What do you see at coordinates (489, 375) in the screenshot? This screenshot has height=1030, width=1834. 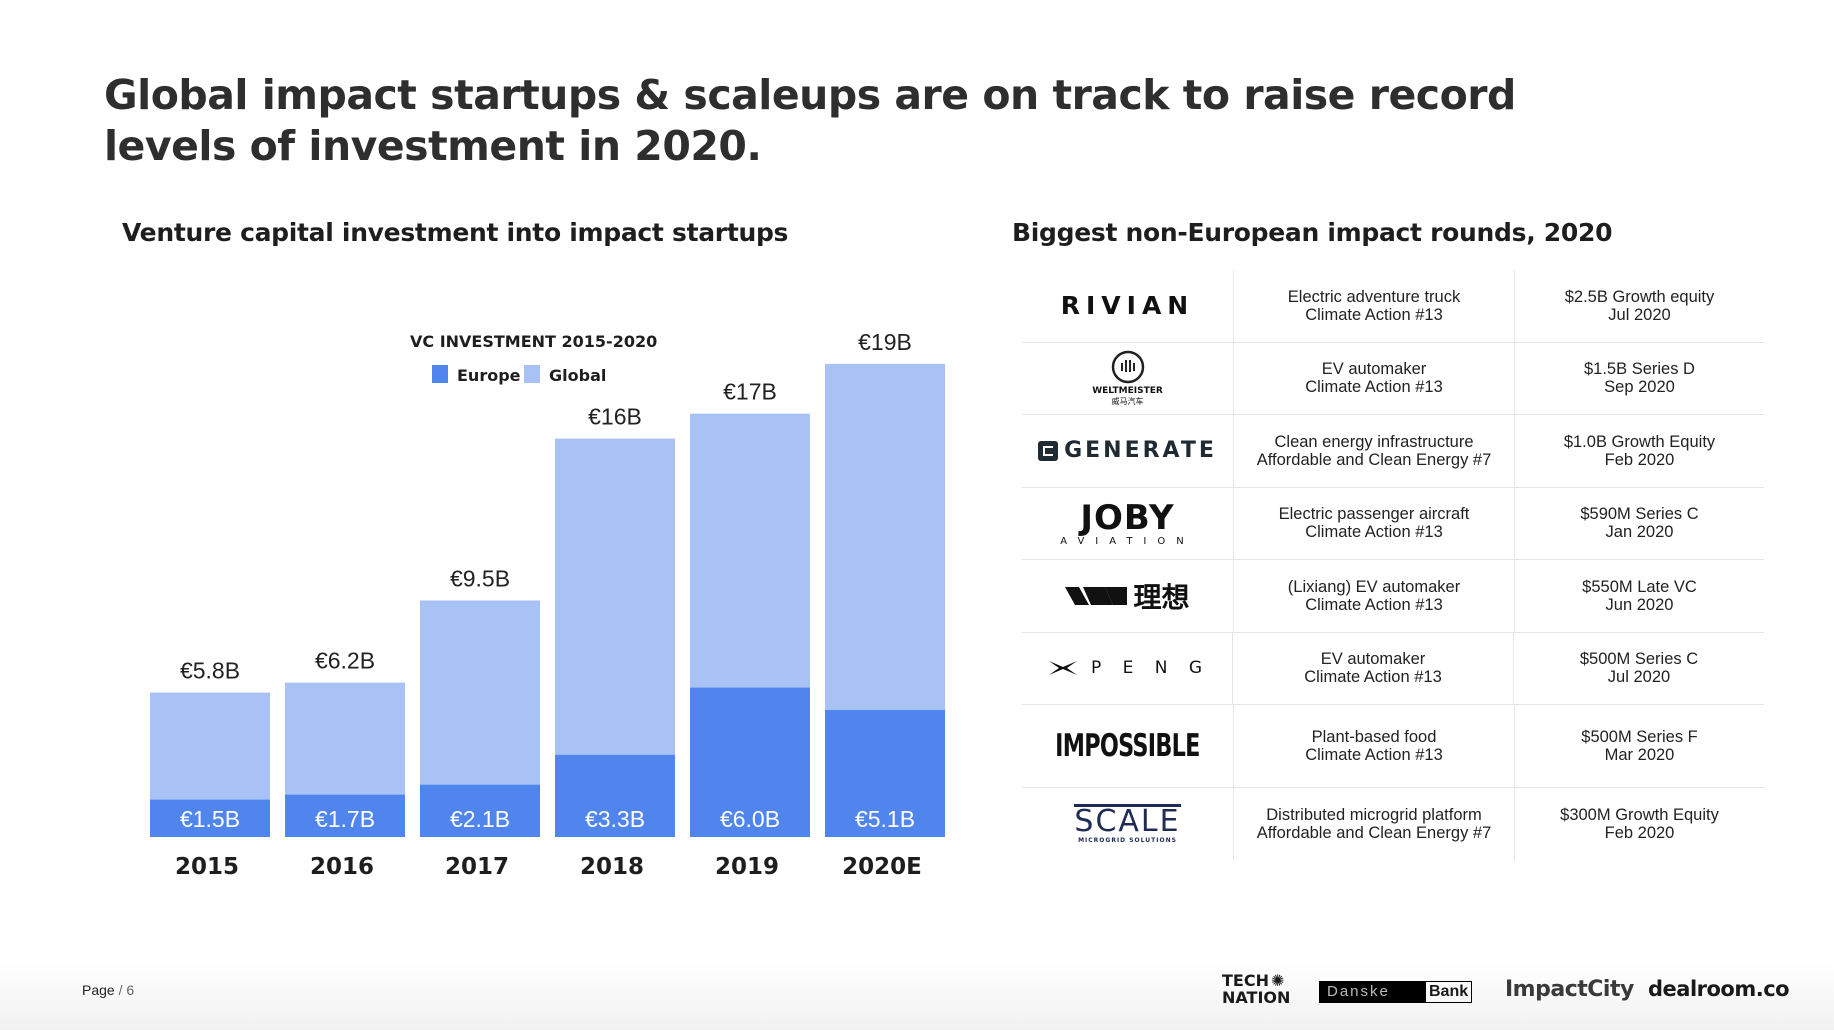 I see `legend-label-europe: Europe` at bounding box center [489, 375].